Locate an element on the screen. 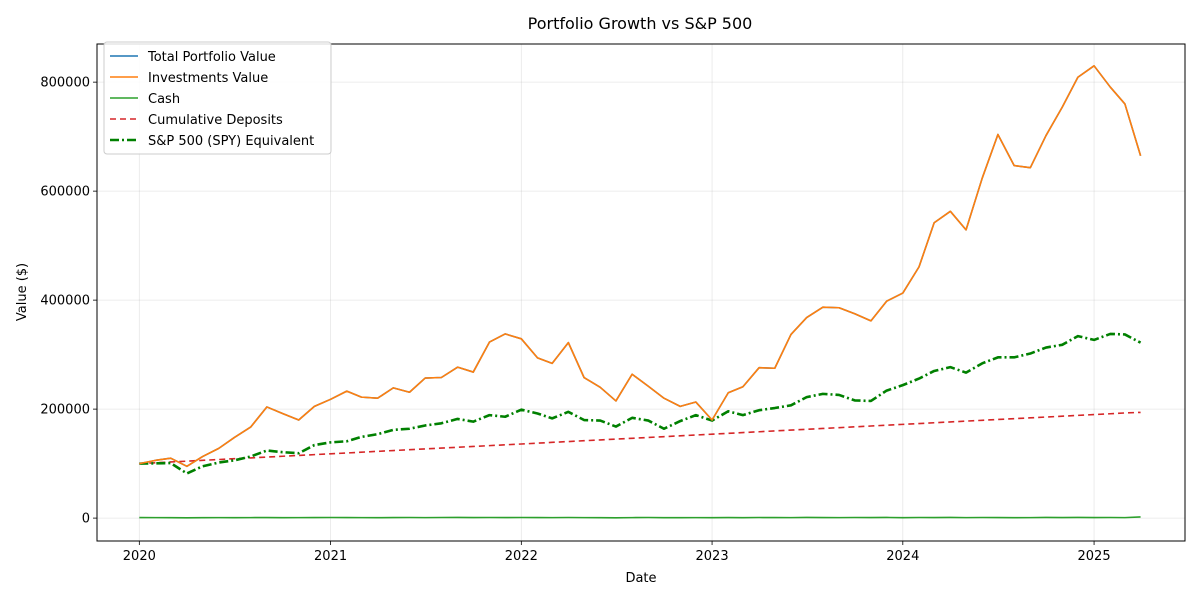  y-tick-label: 0 is located at coordinates (86, 519).